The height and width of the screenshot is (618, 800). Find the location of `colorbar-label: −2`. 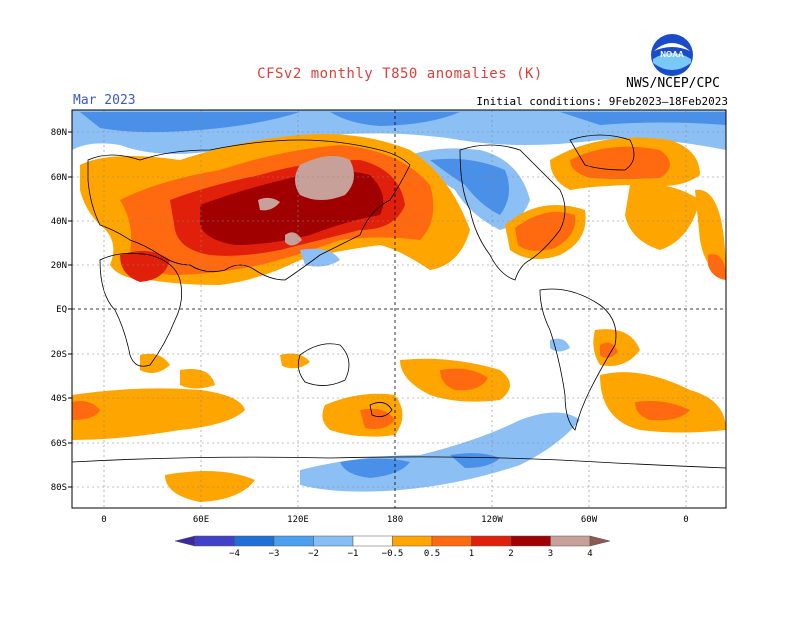

colorbar-label: −2 is located at coordinates (313, 554).